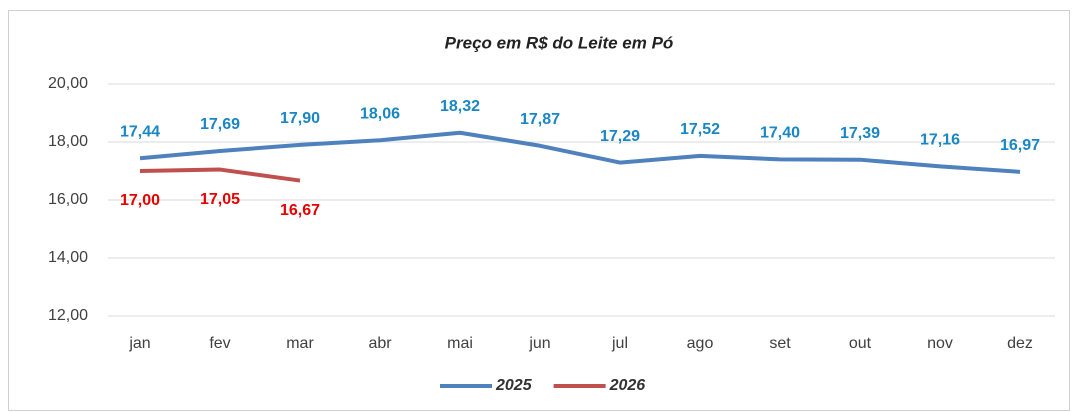 The image size is (1078, 412). I want to click on x-tick-label: mar, so click(300, 343).